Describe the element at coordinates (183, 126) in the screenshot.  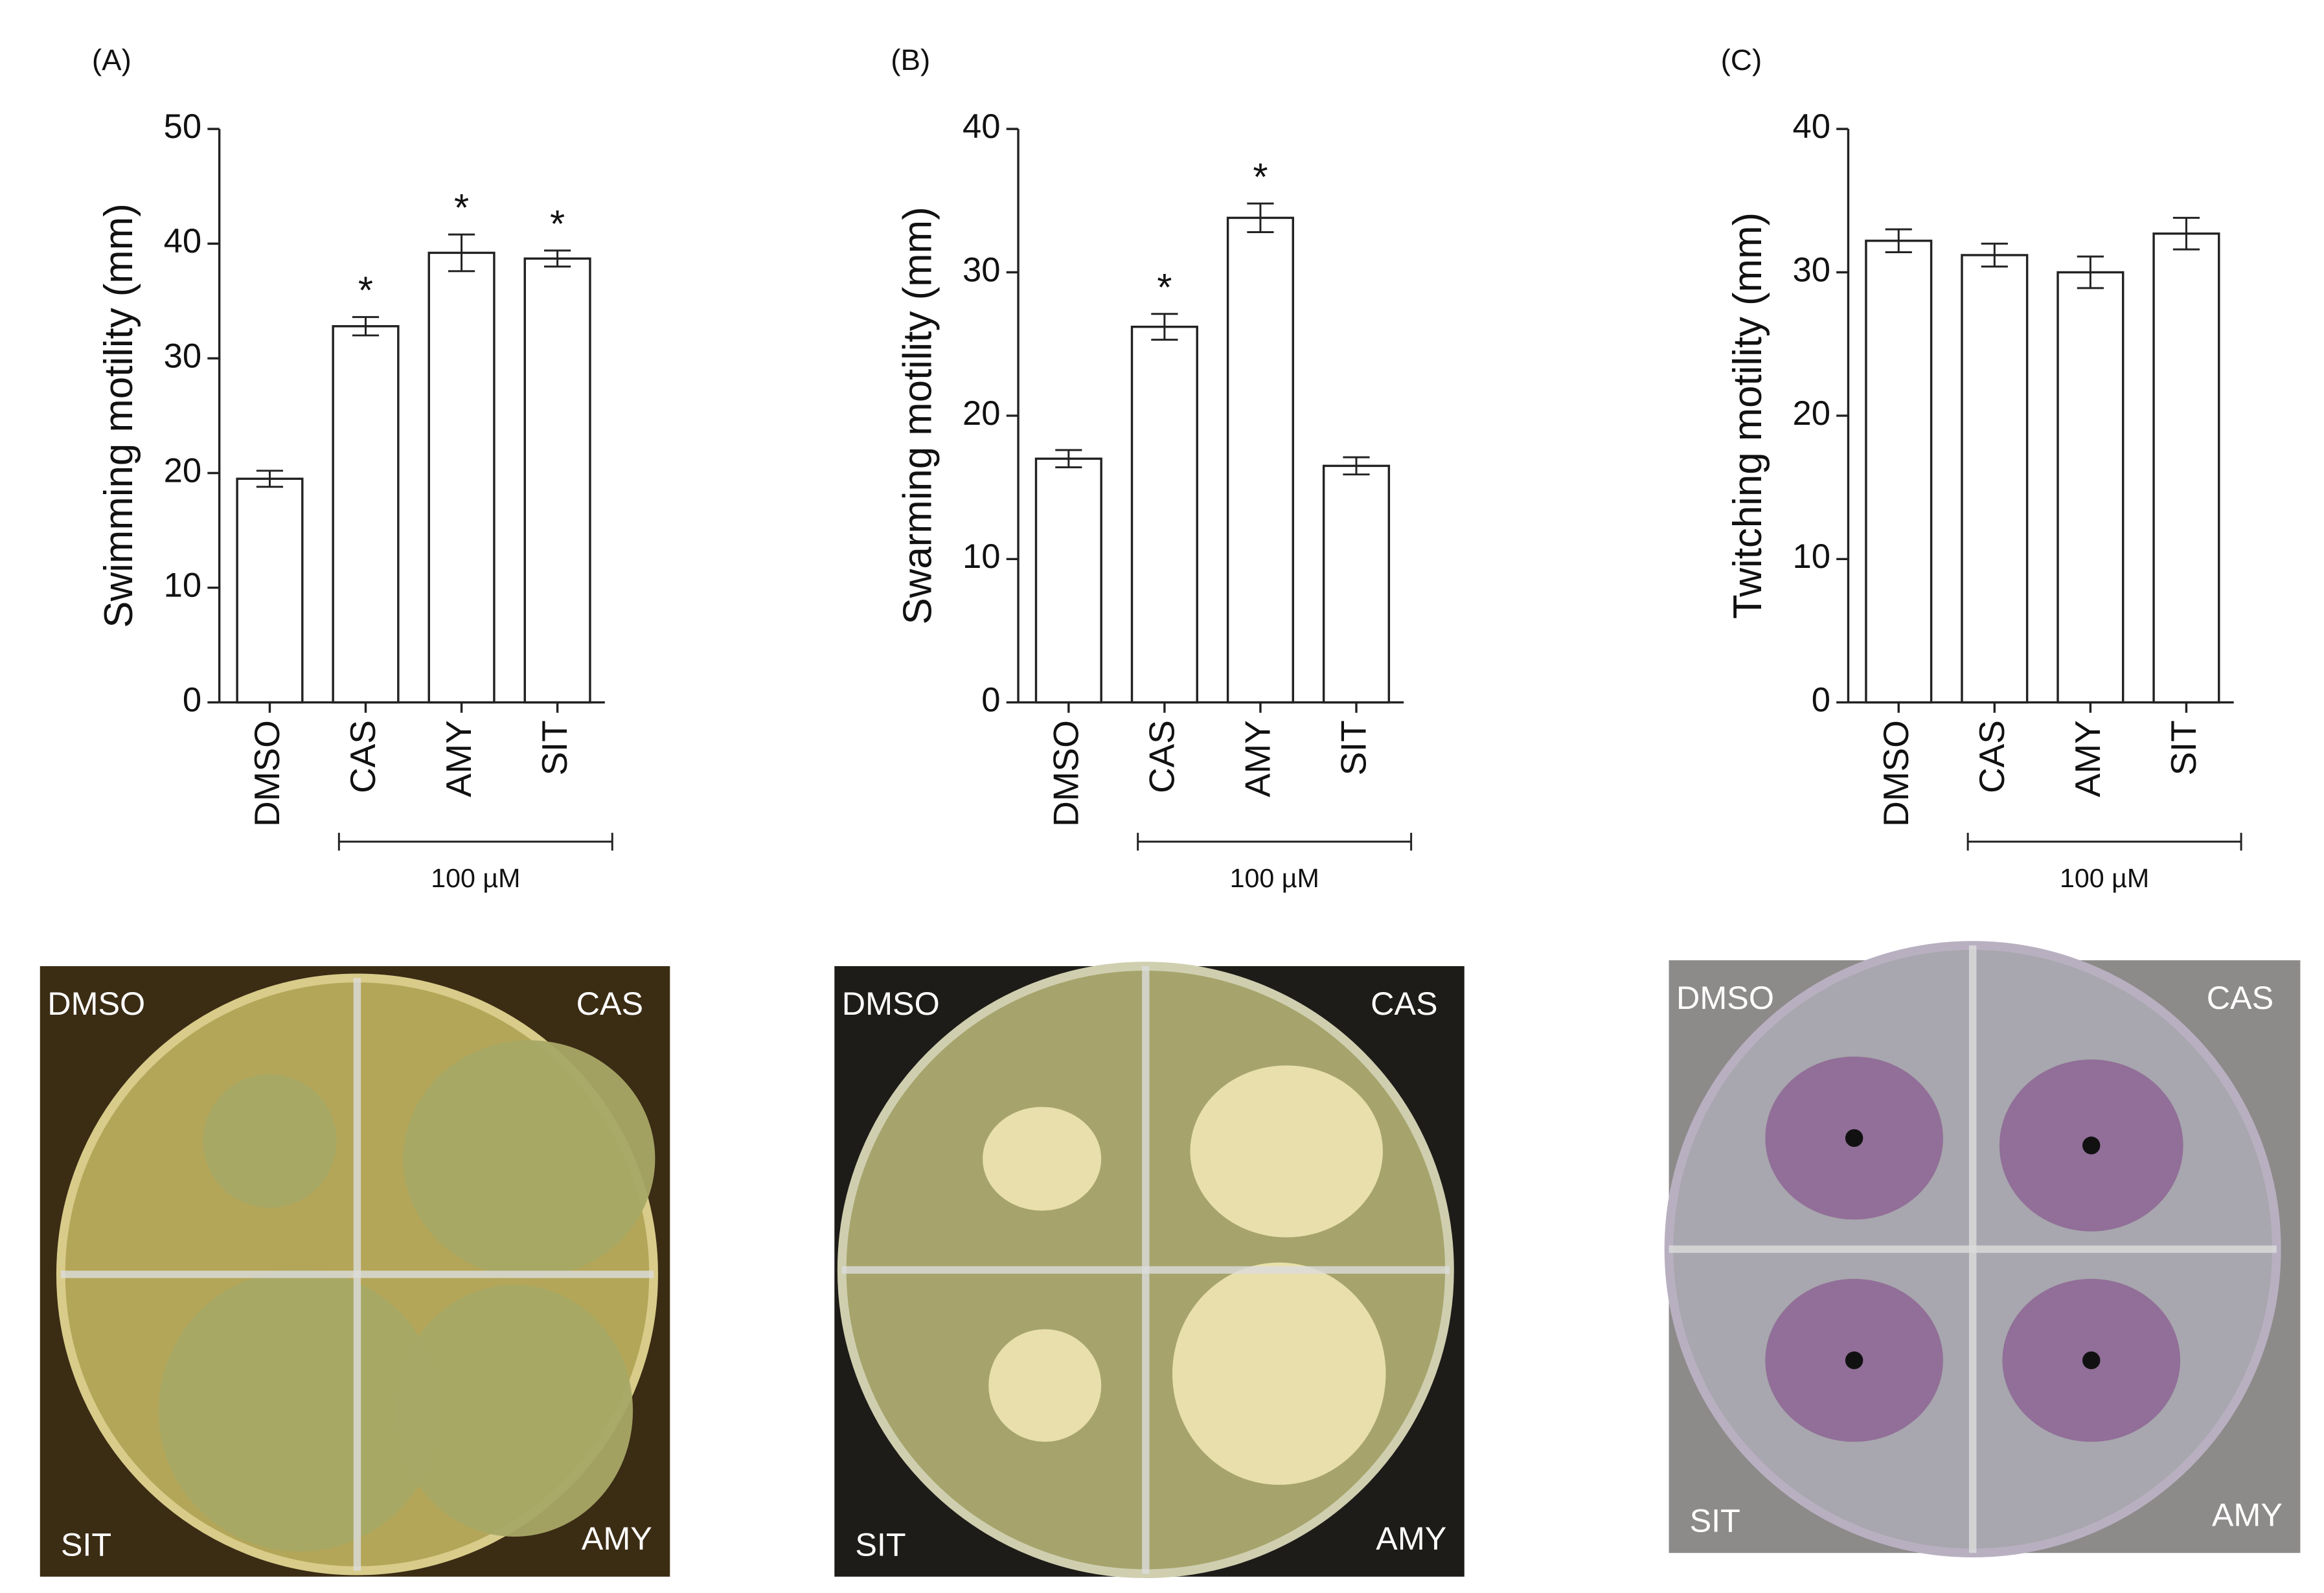
I see `y-tick-label: 50` at that location.